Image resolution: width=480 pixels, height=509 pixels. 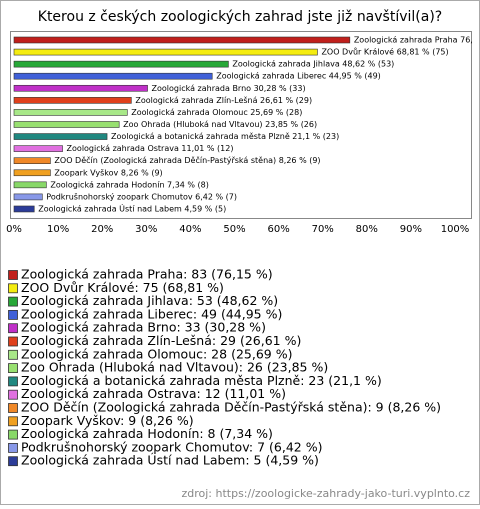 I want to click on x-tick-label: 50%, so click(x=234, y=229).